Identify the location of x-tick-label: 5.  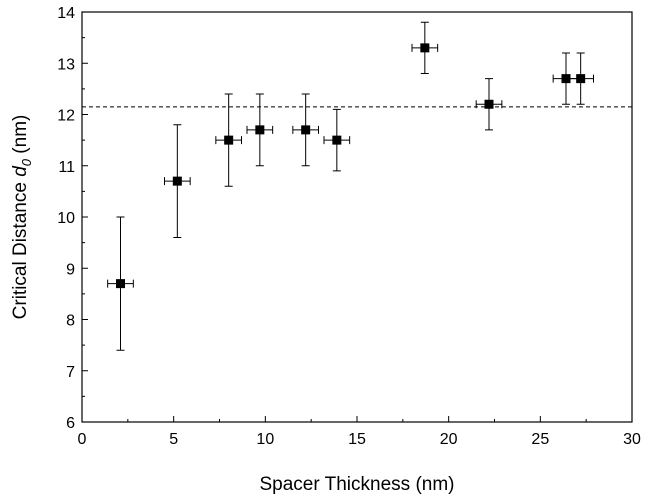
(173, 439).